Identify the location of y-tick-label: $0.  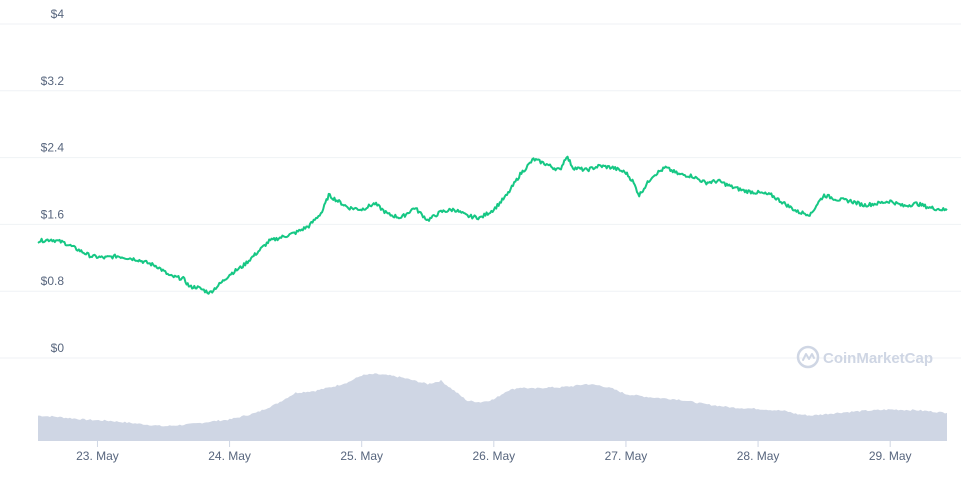
(58, 348).